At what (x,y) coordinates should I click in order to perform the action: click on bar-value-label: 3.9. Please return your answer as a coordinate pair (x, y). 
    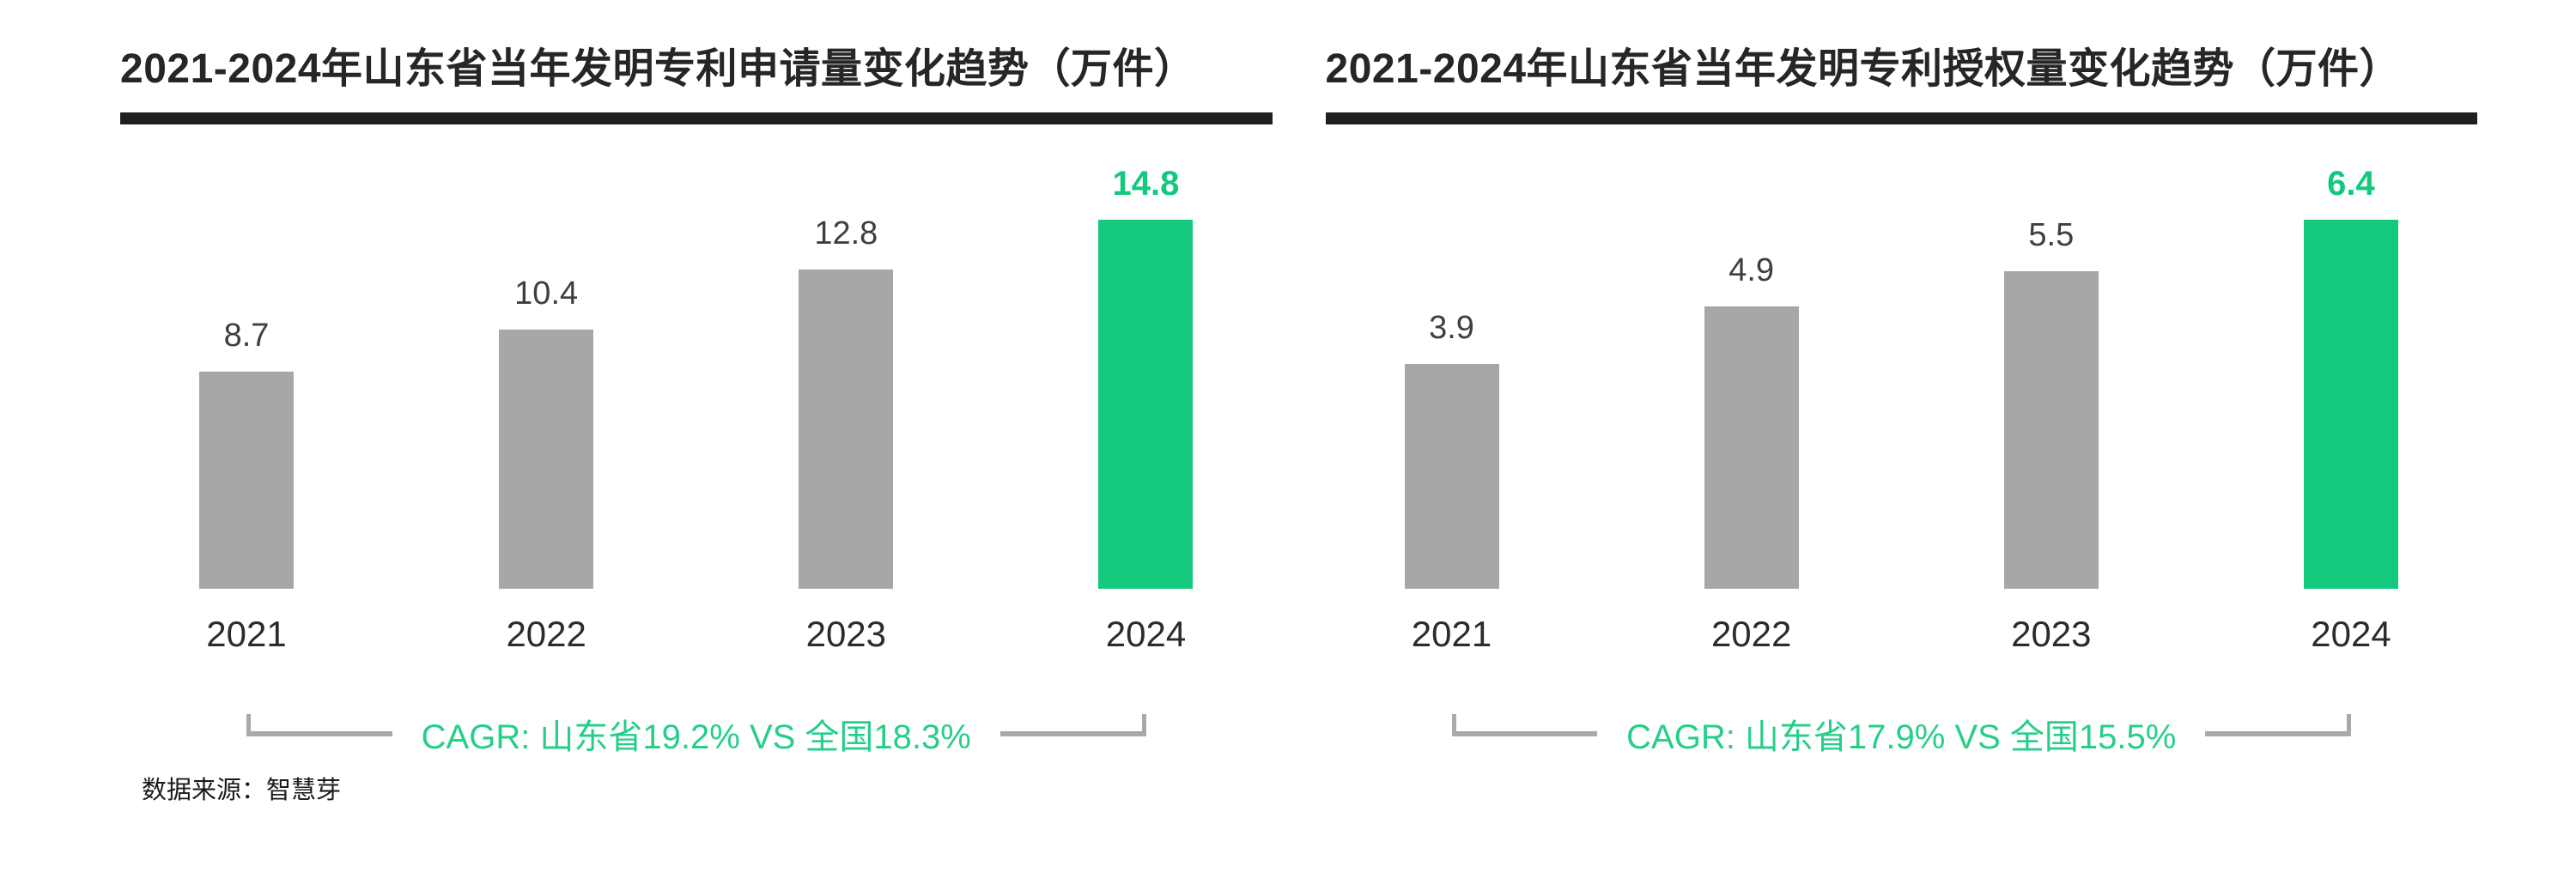
    Looking at the image, I should click on (1451, 328).